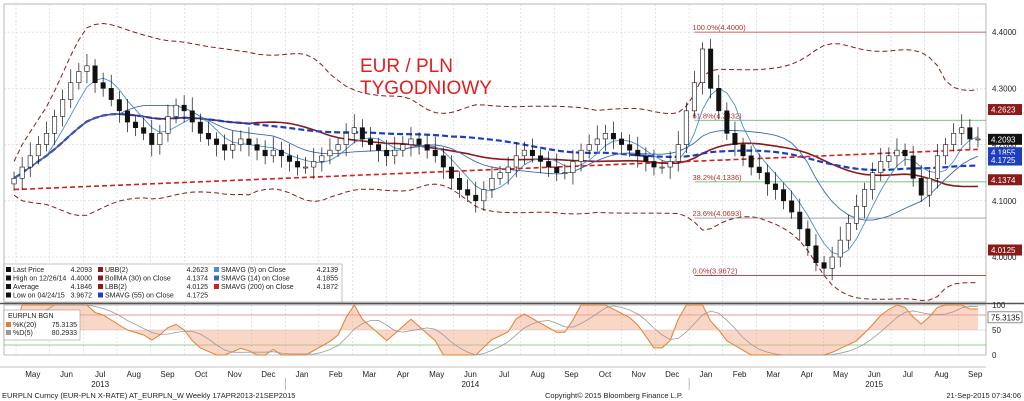  Describe the element at coordinates (1004, 201) in the screenshot. I see `y-tick-label: 4.1000` at that location.